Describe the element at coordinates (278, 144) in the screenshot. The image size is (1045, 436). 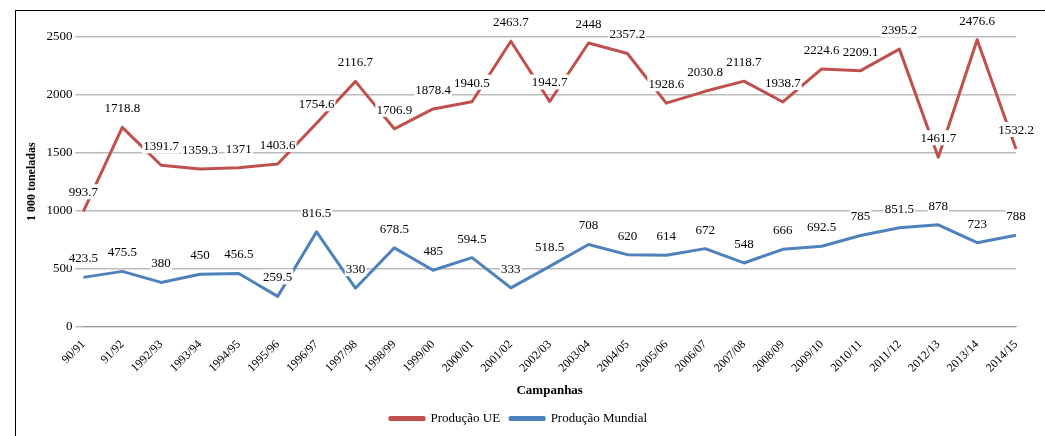
I see `data-label: 1403.6` at that location.